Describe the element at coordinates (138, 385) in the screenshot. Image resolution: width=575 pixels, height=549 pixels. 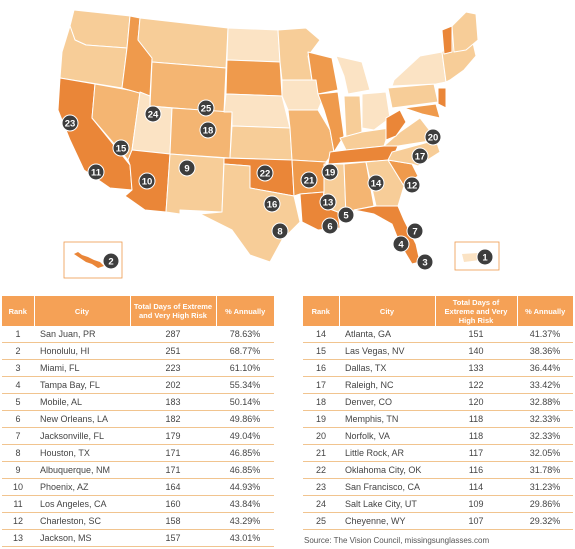
I see `table-row: 4 Tampa Bay, FL 202 55.34%` at that location.